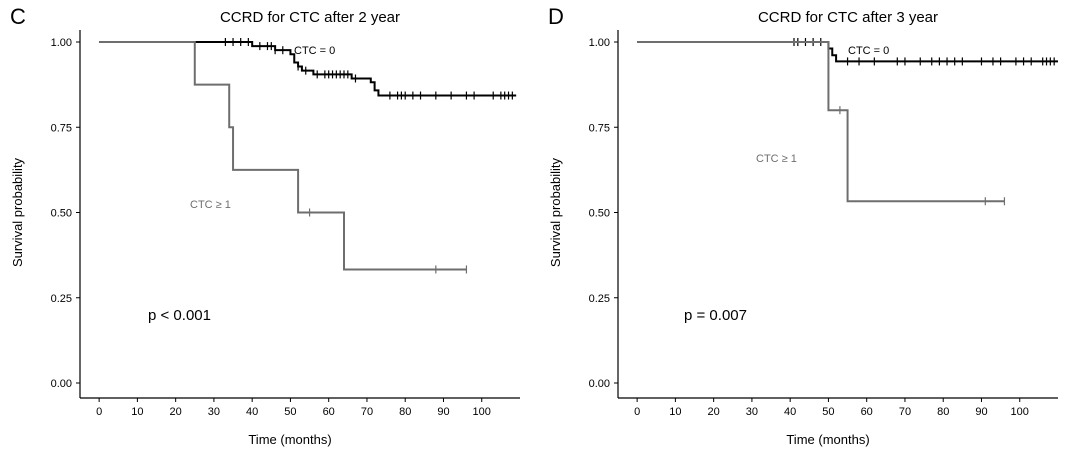  What do you see at coordinates (821, 122) in the screenshot?
I see `survival-curve` at bounding box center [821, 122].